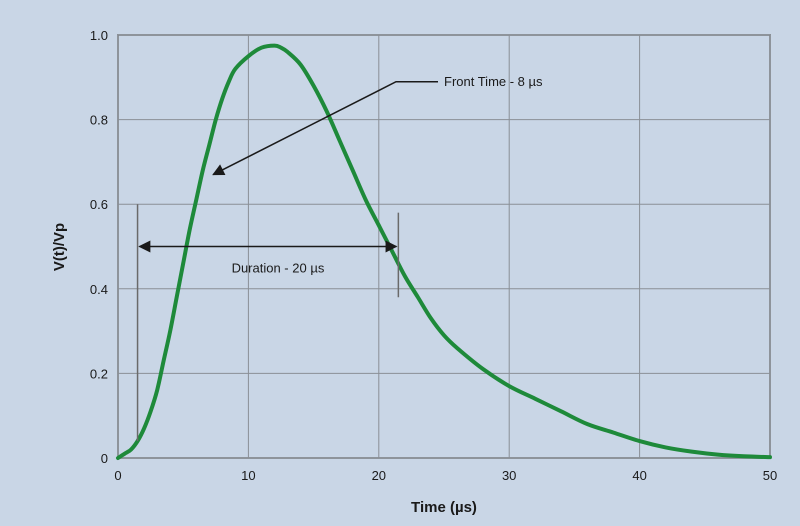  Describe the element at coordinates (770, 475) in the screenshot. I see `x-tick-label: 50` at that location.